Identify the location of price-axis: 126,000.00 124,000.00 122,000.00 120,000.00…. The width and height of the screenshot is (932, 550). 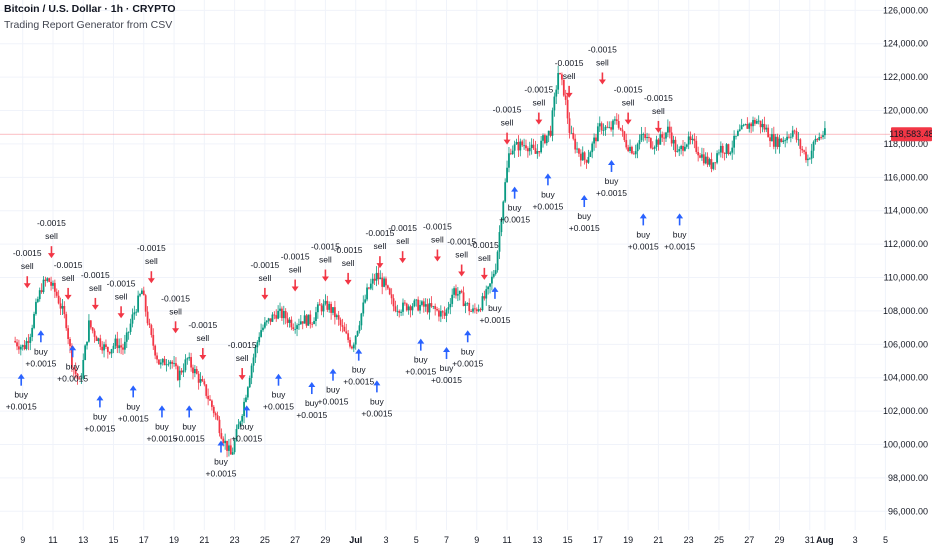
(907, 260).